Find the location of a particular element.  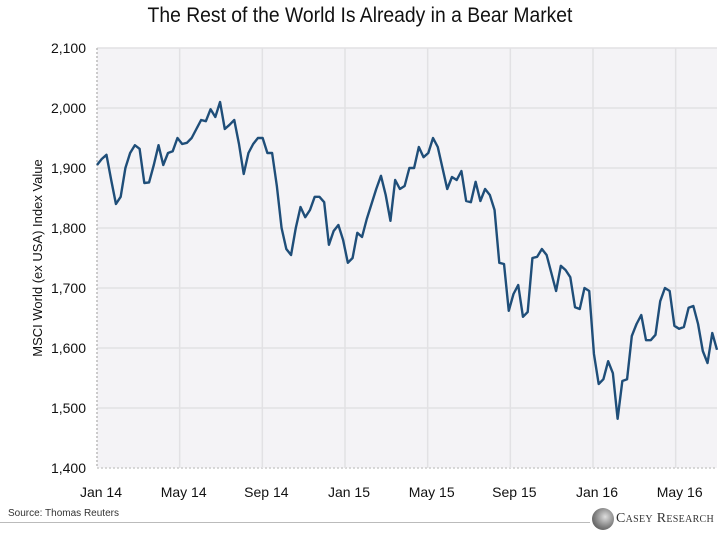

footer-divider is located at coordinates (295, 522).